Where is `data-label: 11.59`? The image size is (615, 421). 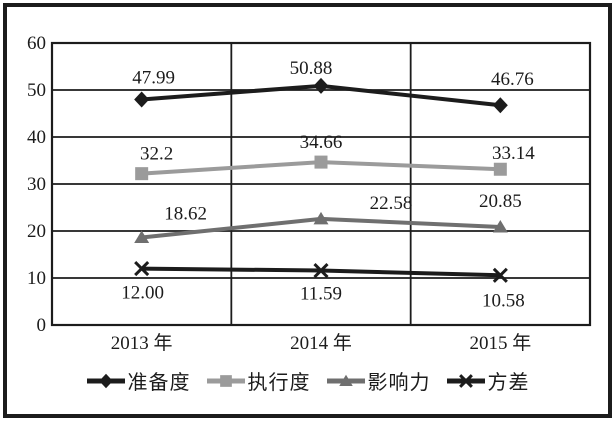 data-label: 11.59 is located at coordinates (321, 294).